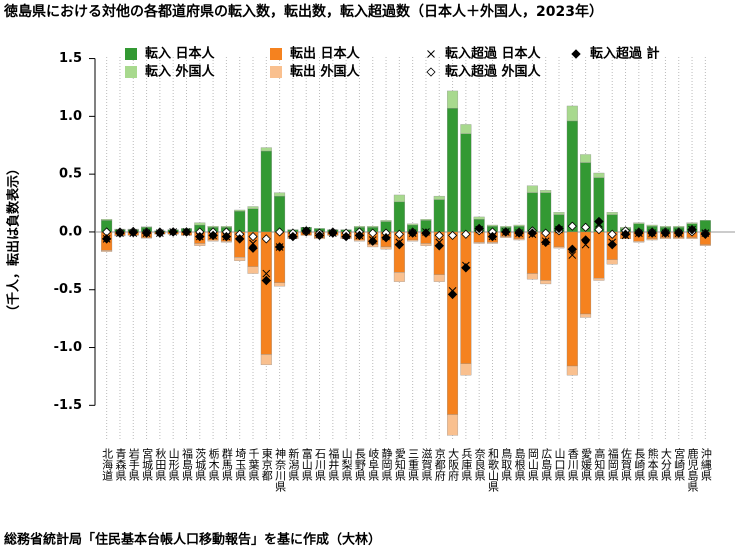  I want to click on x-tick-label: 熊本県, so click(652, 464).